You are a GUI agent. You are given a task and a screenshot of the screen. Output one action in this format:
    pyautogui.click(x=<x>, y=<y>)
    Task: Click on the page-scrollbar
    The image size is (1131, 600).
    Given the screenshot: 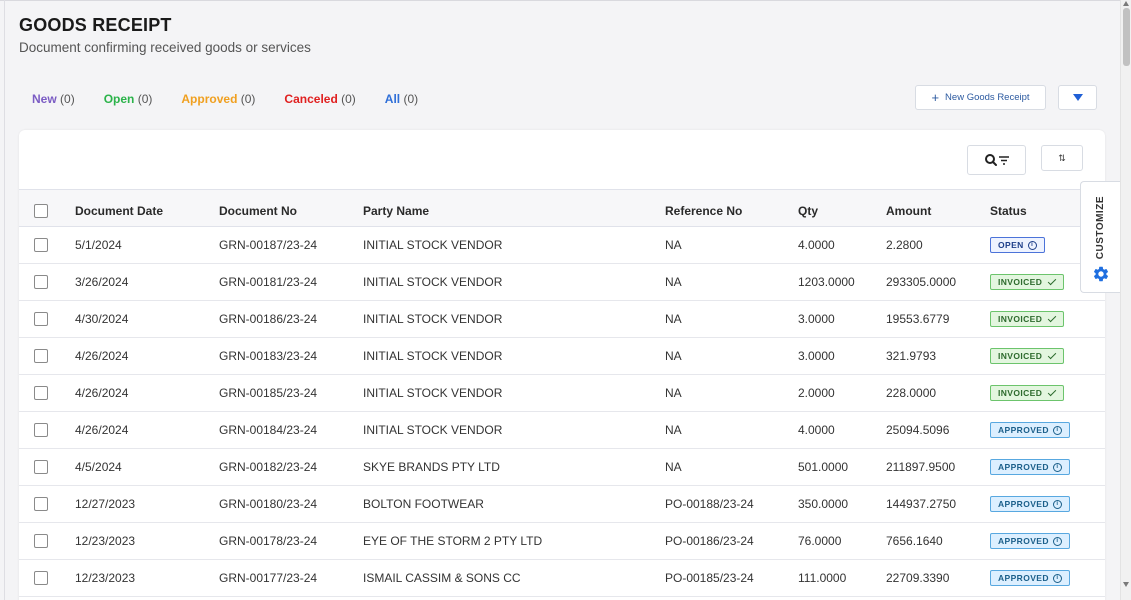 What is the action you would take?
    pyautogui.click(x=1125, y=300)
    